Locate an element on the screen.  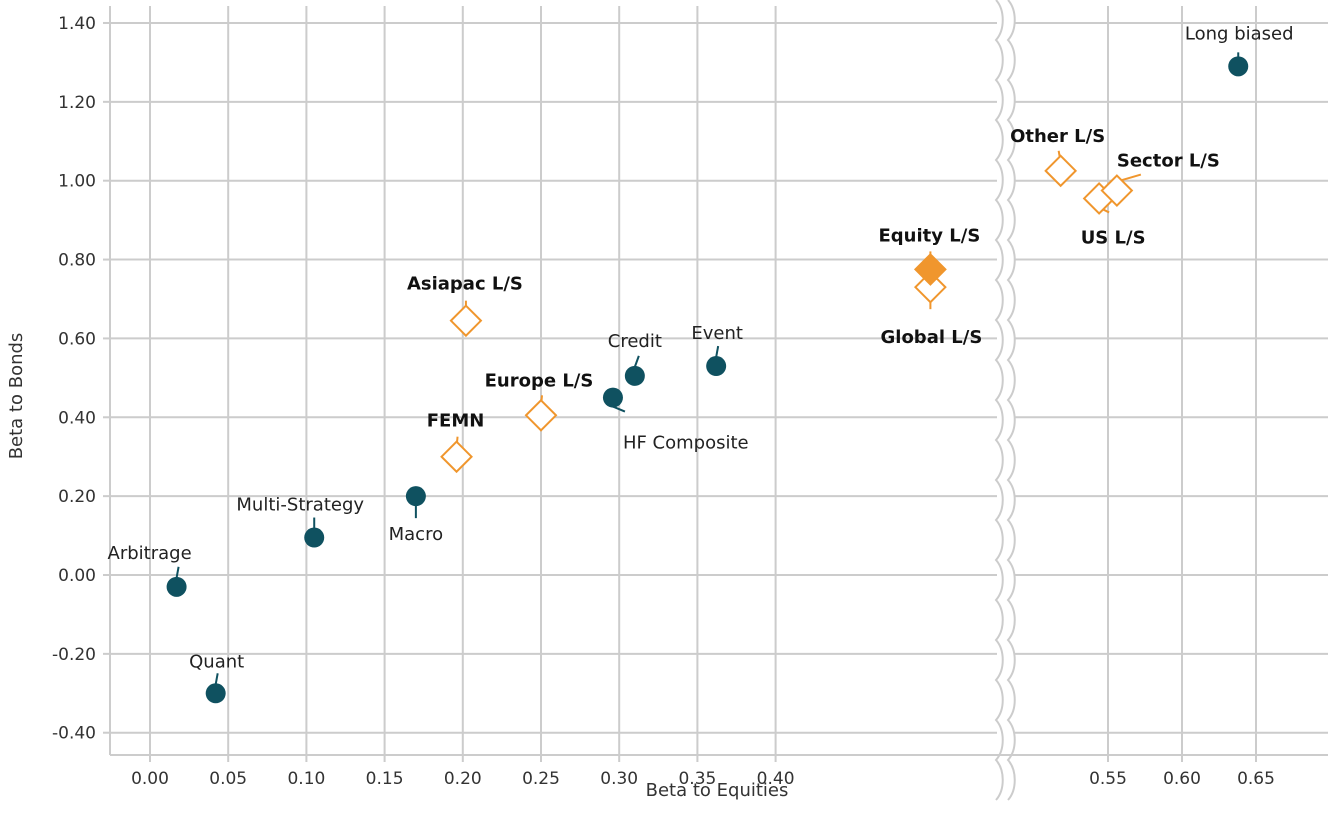
long-biased-label: Long biased is located at coordinates (1239, 33).